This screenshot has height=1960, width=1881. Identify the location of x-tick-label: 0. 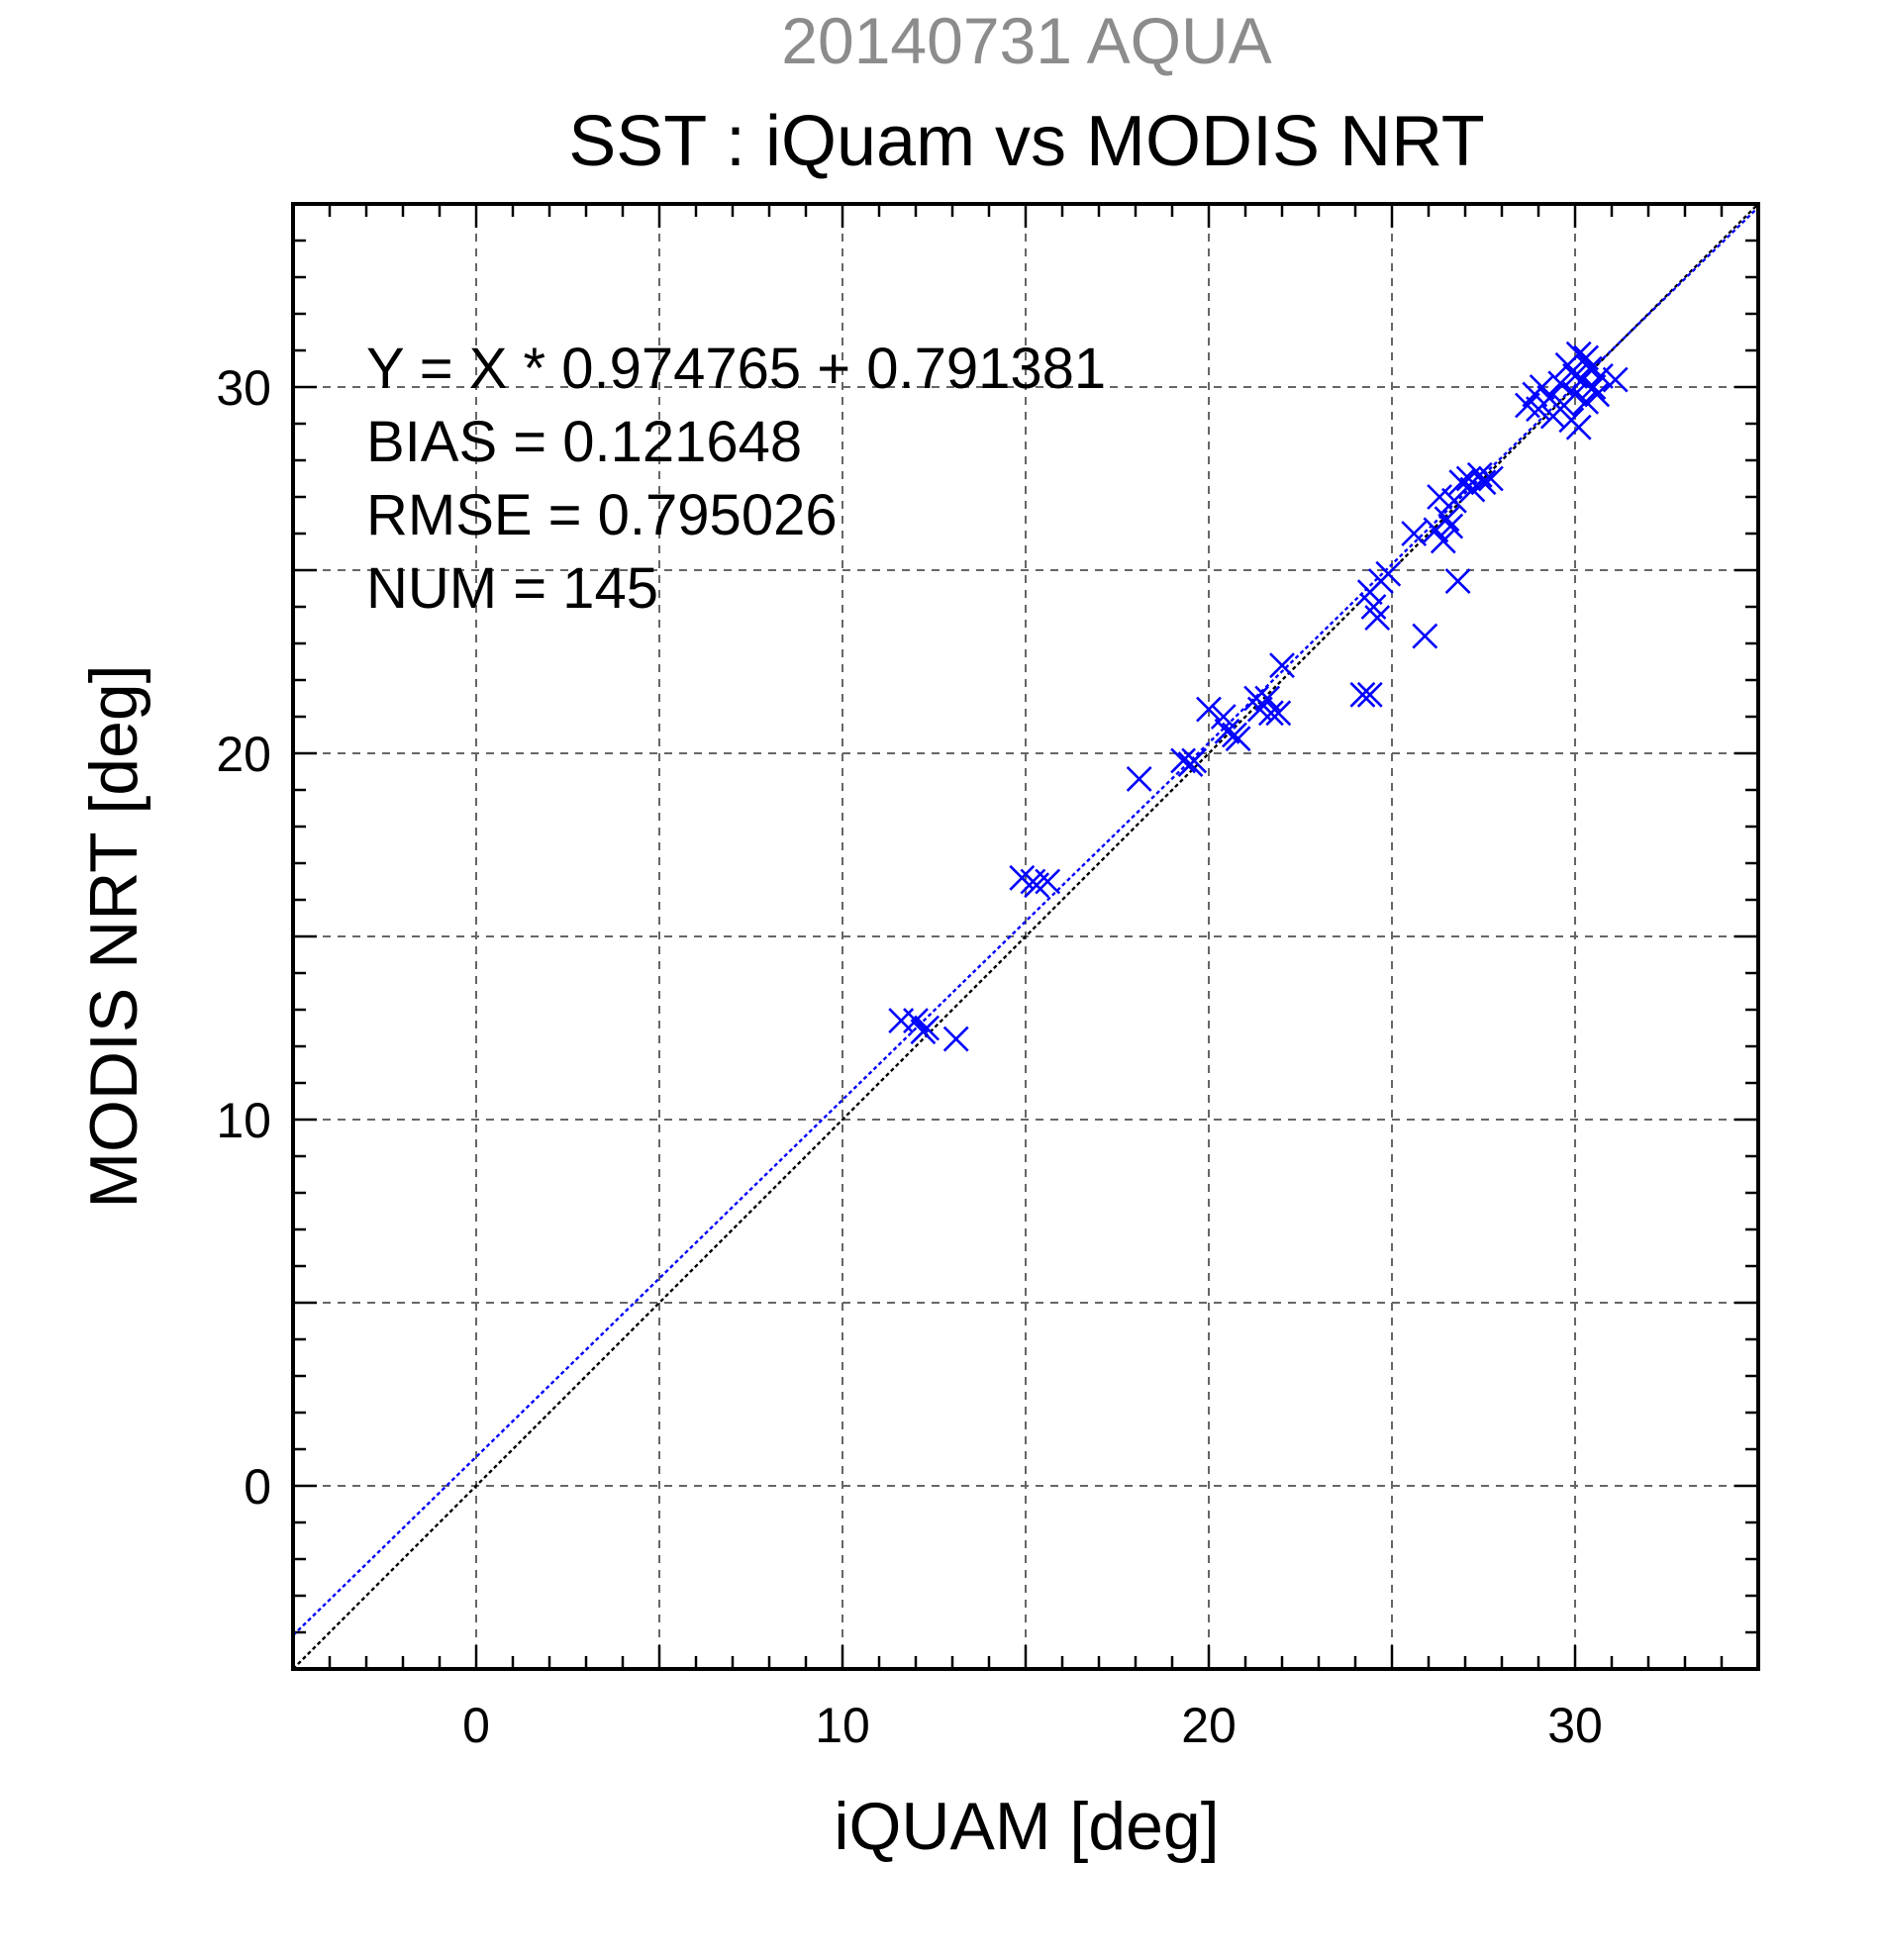
(476, 1725).